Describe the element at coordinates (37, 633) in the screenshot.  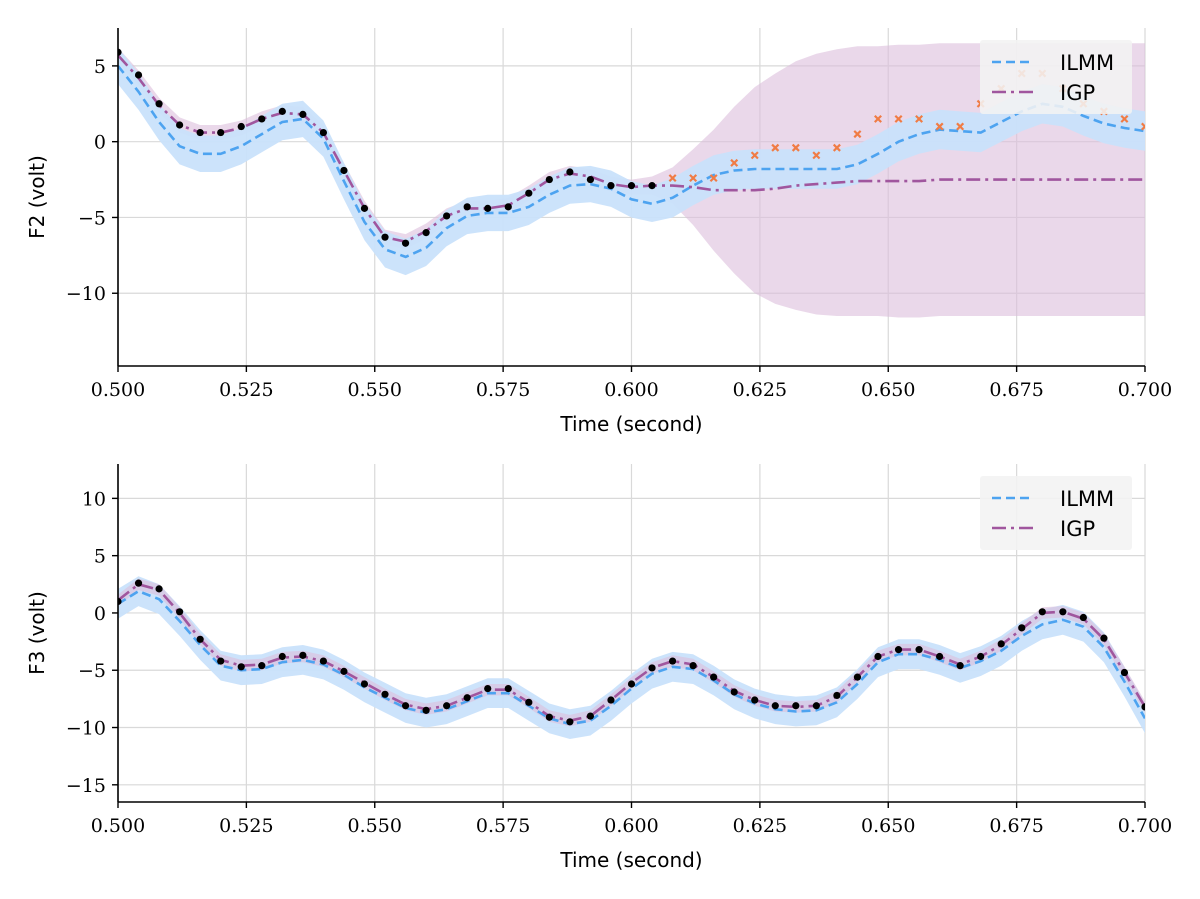
I see `y-axis-title: F3 (volt)` at that location.